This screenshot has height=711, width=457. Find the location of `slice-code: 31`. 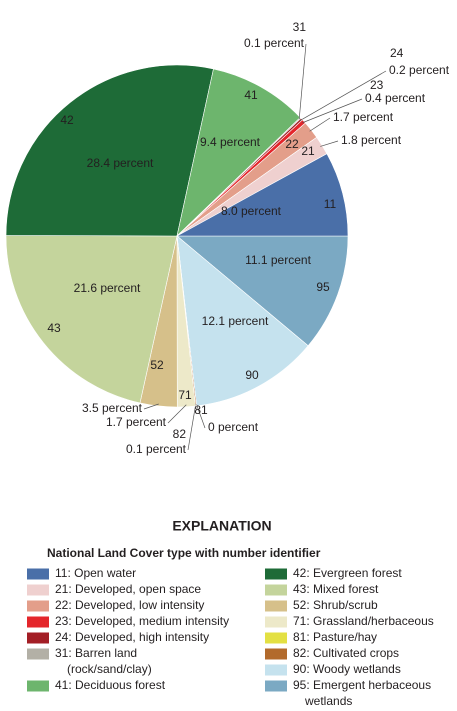

slice-code: 31 is located at coordinates (300, 27).